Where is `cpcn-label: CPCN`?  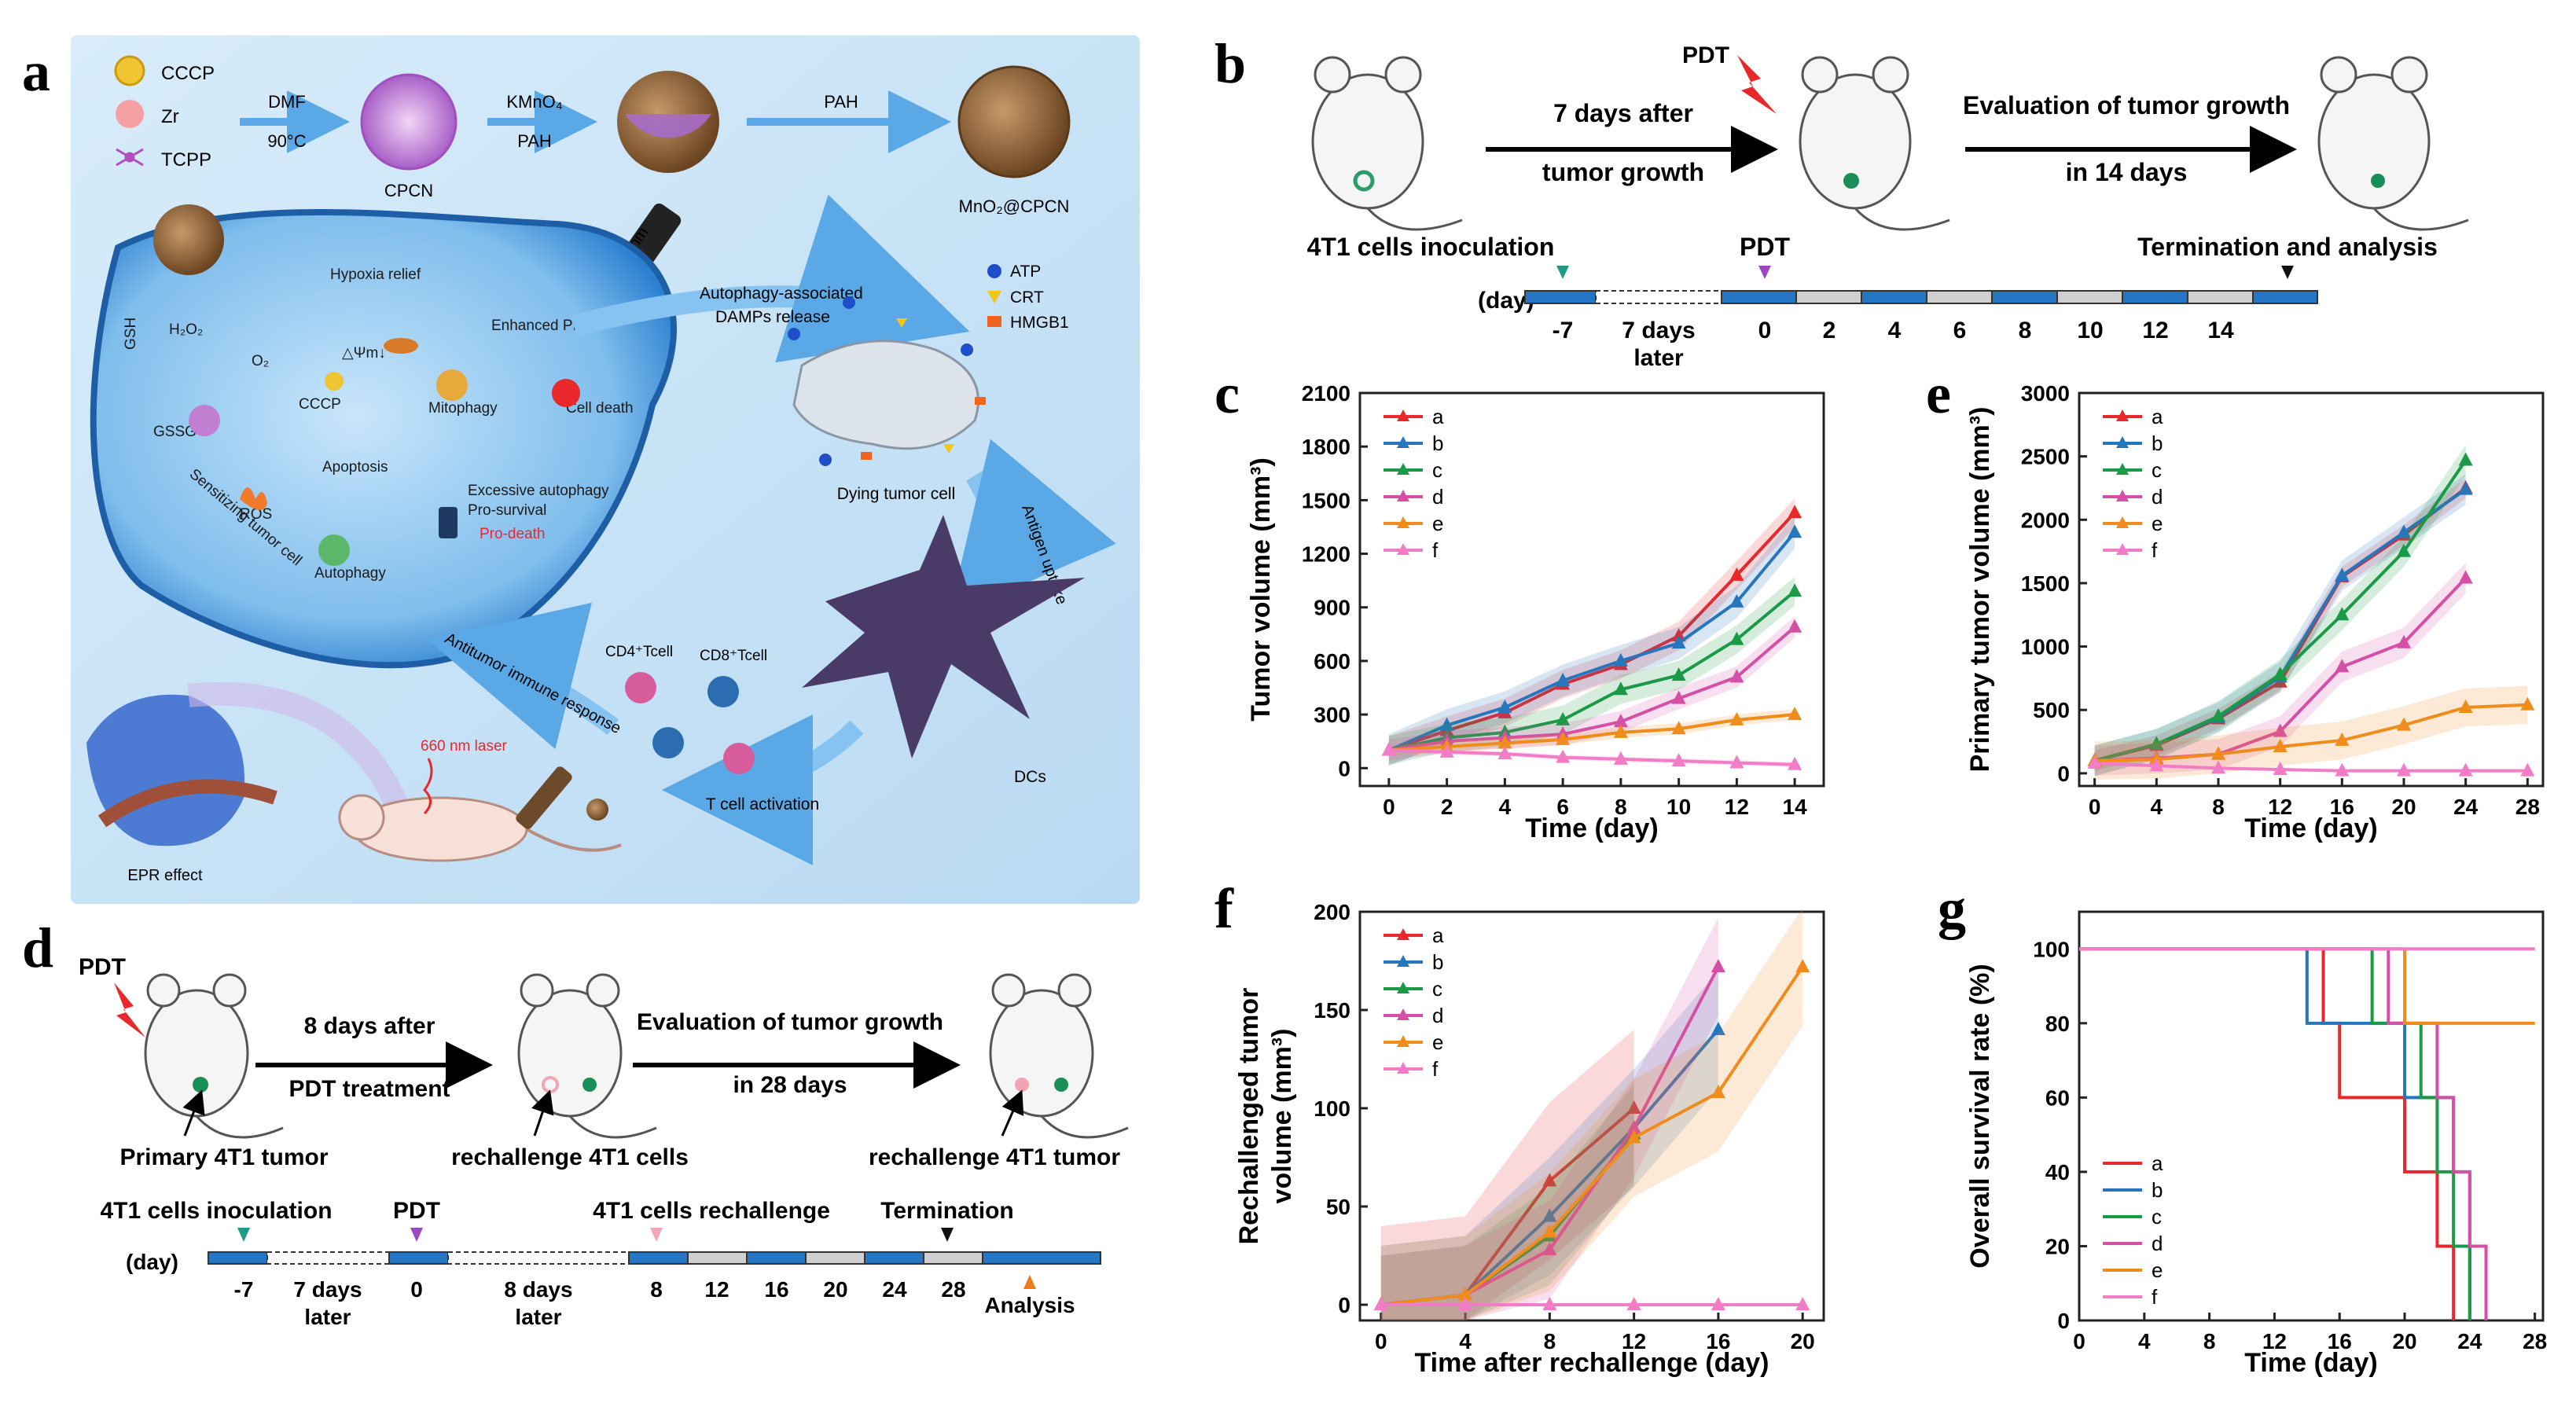
cpcn-label: CPCN is located at coordinates (408, 190).